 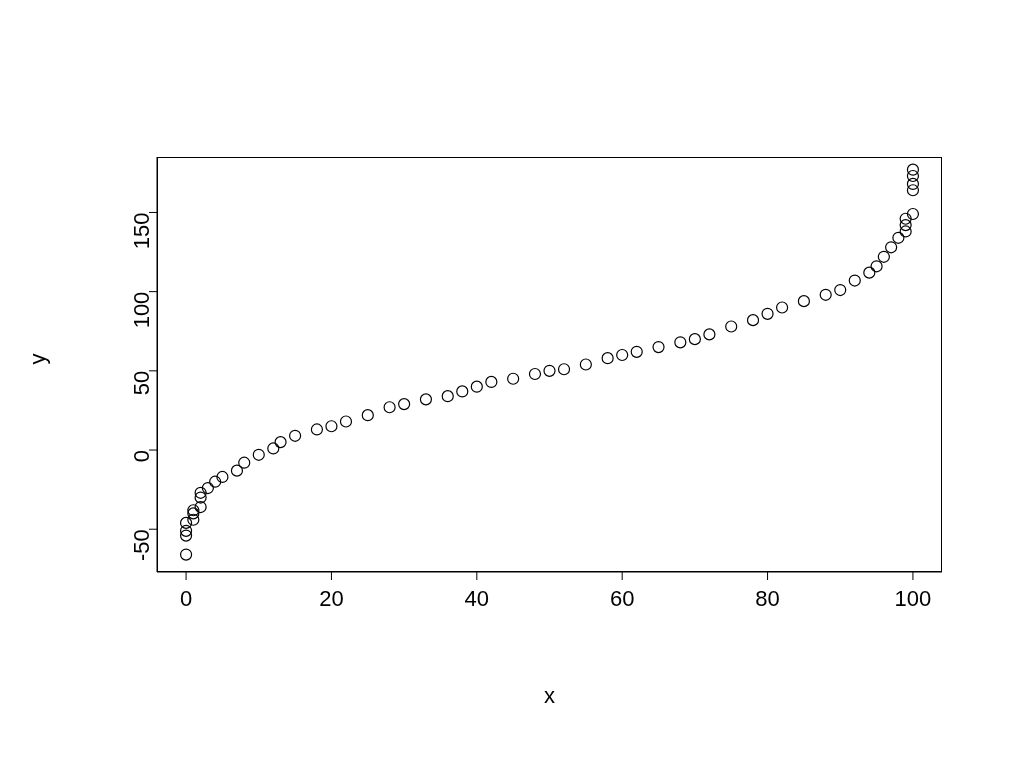 What do you see at coordinates (186, 598) in the screenshot?
I see `x-tick-label: 0` at bounding box center [186, 598].